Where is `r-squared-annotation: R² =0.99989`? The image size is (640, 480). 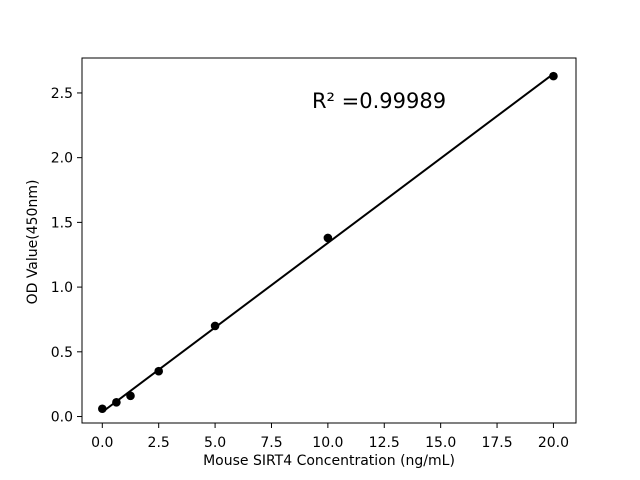 r-squared-annotation: R² =0.99989 is located at coordinates (379, 101).